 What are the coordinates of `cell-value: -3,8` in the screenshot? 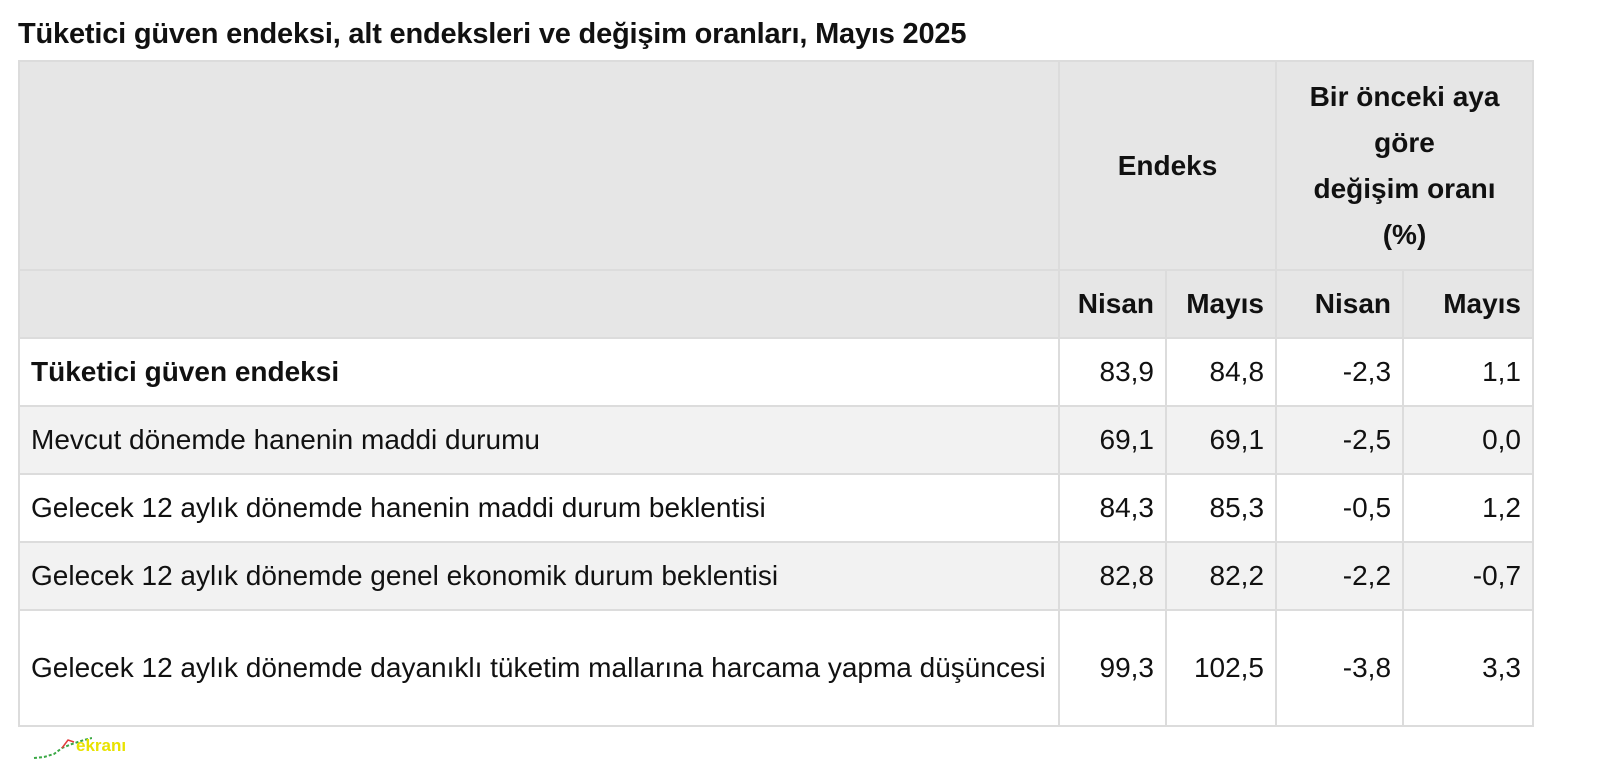 It's located at (1340, 668).